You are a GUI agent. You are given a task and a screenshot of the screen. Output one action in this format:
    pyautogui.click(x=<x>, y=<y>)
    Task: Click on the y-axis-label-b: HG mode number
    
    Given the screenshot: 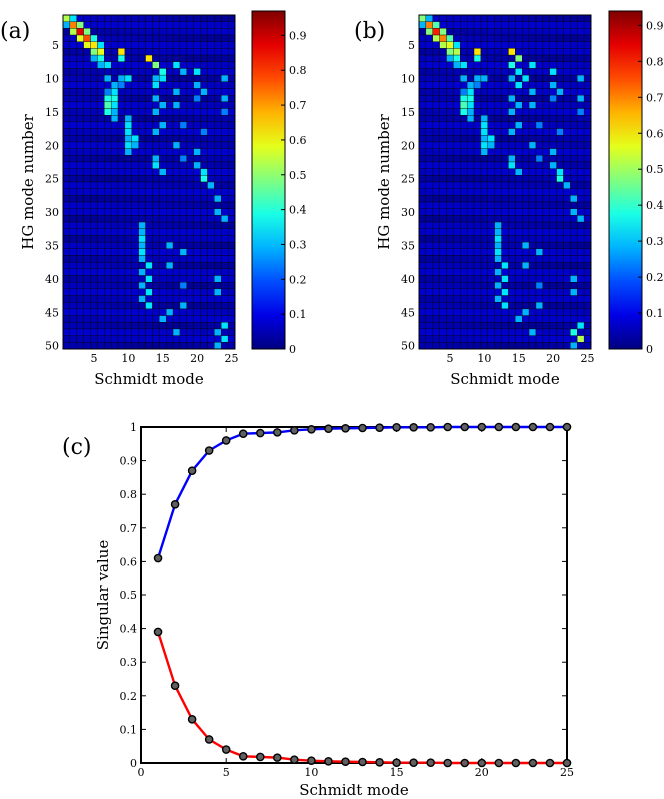 What is the action you would take?
    pyautogui.click(x=384, y=181)
    